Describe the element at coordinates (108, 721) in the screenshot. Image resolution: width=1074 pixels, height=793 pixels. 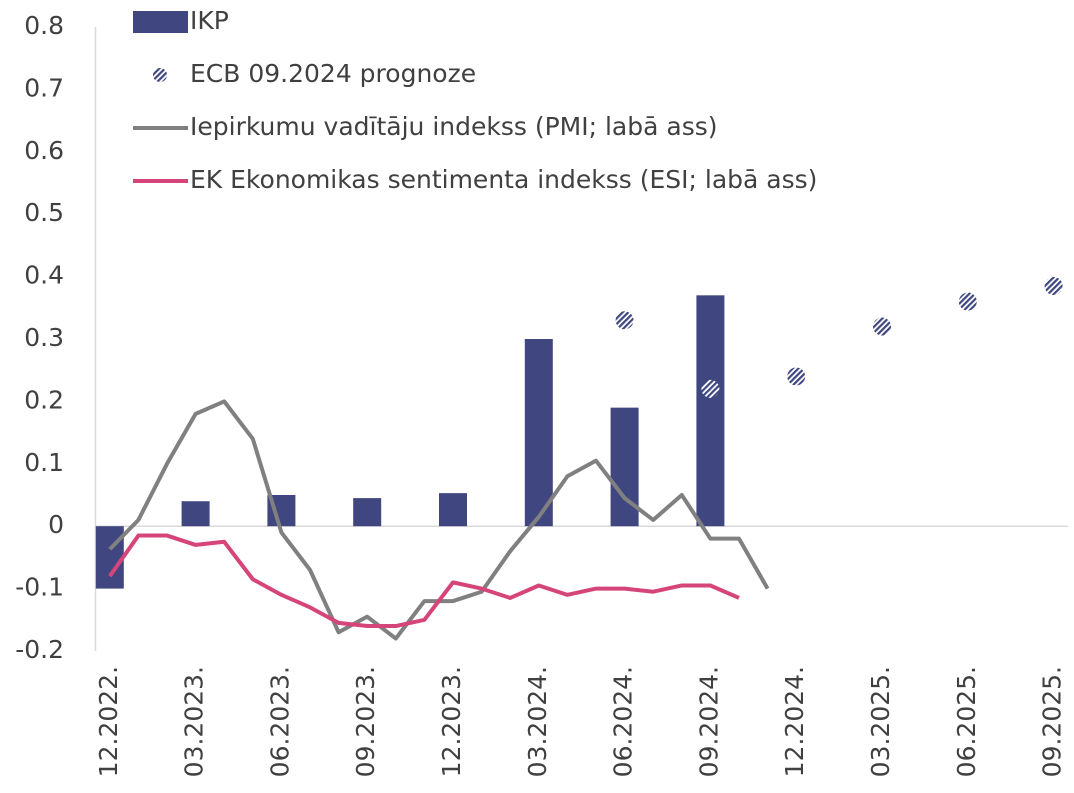
I see `x-tick-label: 12.2022.` at that location.